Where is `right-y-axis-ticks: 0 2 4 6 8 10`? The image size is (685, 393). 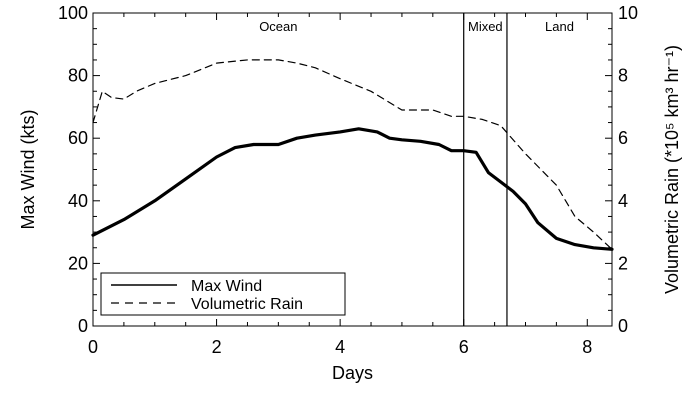
right-y-axis-ticks: 0 2 4 6 8 10 is located at coordinates (621, 169).